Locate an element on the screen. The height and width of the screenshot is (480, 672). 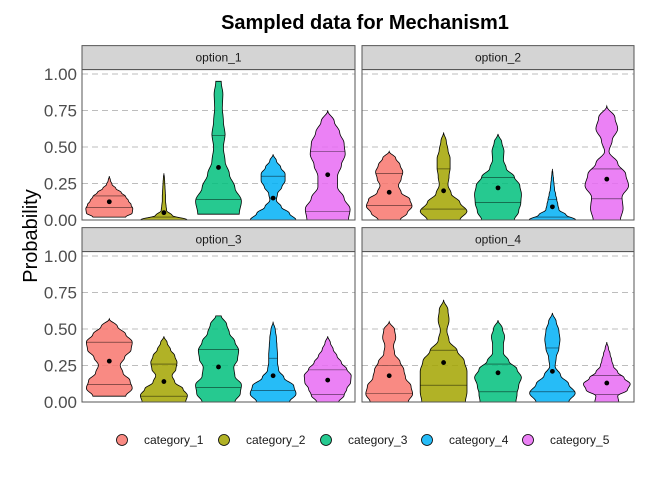
legend-label: category_5 is located at coordinates (580, 440).